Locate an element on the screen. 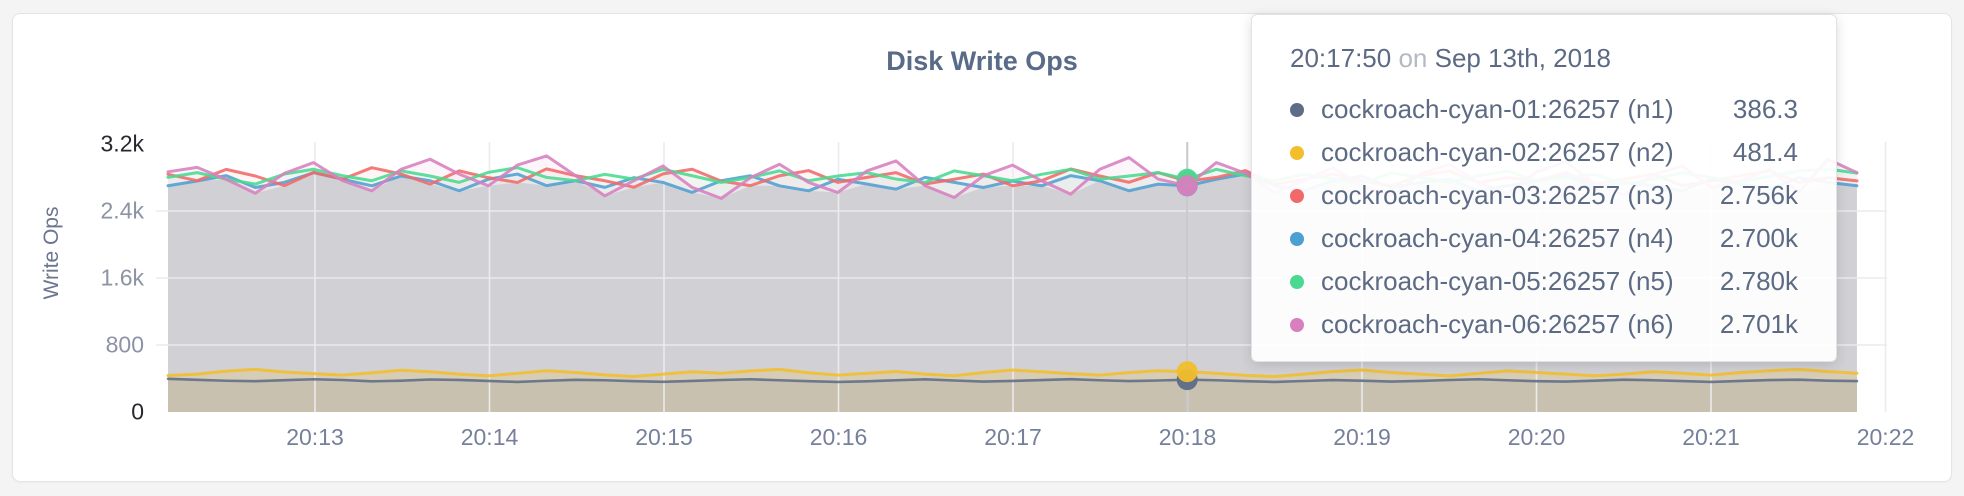 The width and height of the screenshot is (1964, 496). chart-title: Disk Write Ops is located at coordinates (982, 61).